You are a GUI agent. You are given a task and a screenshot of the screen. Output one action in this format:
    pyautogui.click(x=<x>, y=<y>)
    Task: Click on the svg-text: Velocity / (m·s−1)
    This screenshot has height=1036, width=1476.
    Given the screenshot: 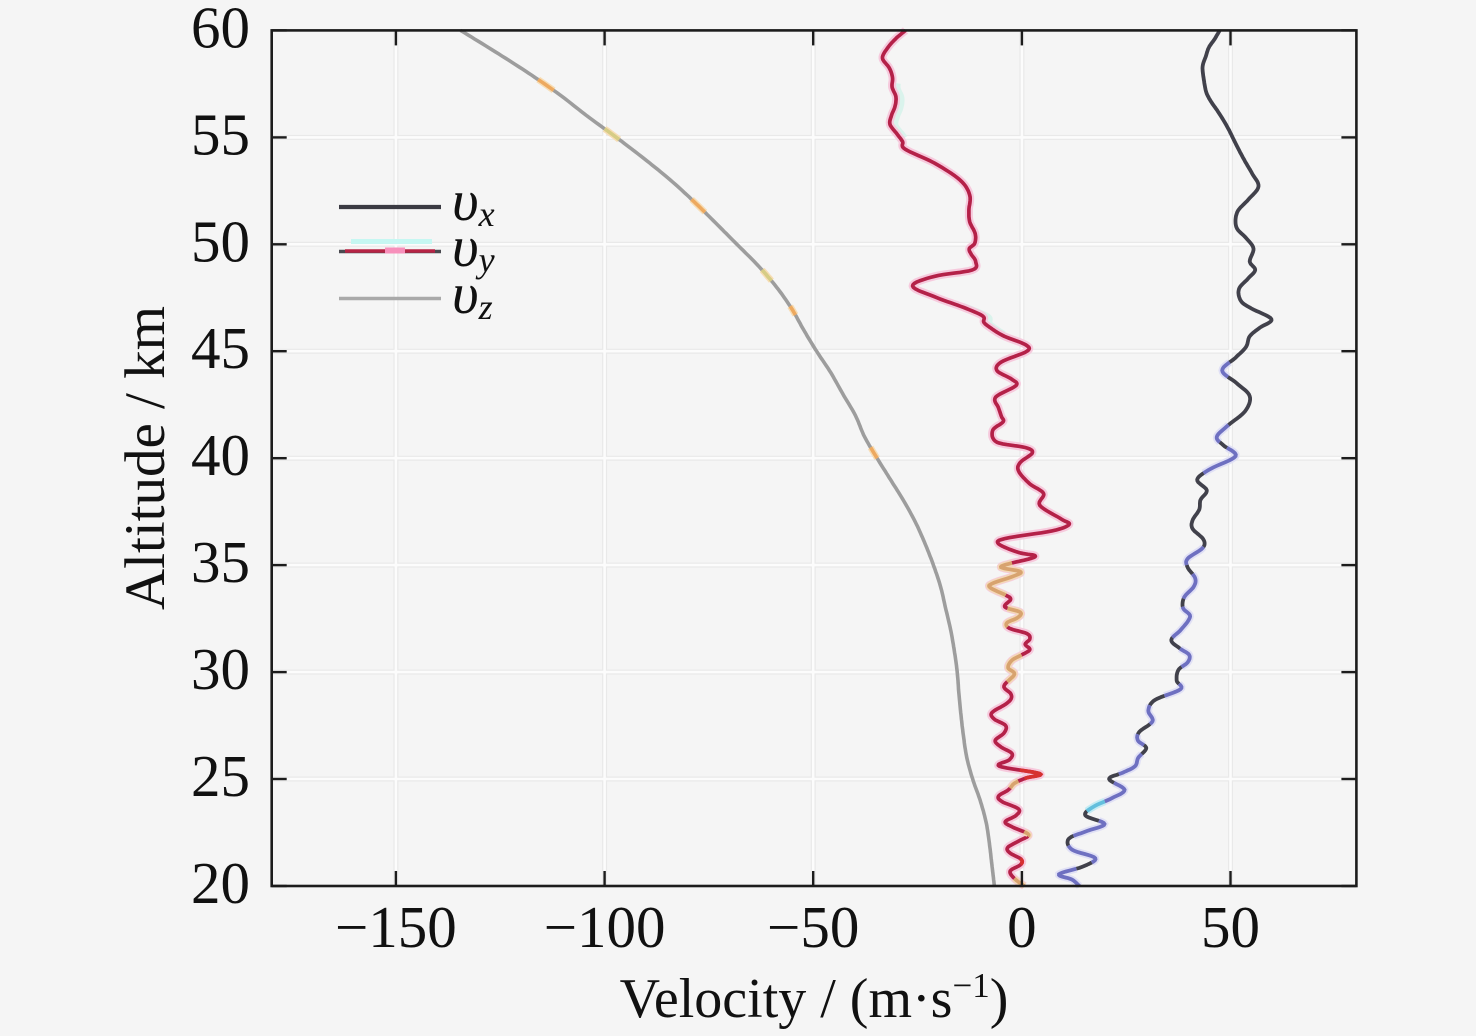 What is the action you would take?
    pyautogui.click(x=814, y=998)
    